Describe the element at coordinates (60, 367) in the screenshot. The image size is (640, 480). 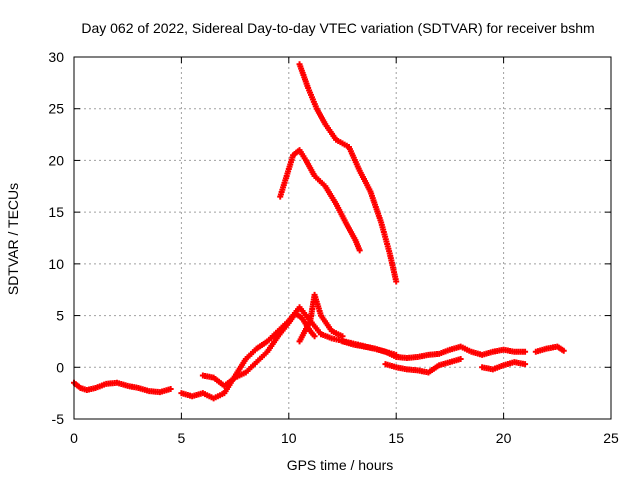
I see `y-tick-label: 0` at that location.